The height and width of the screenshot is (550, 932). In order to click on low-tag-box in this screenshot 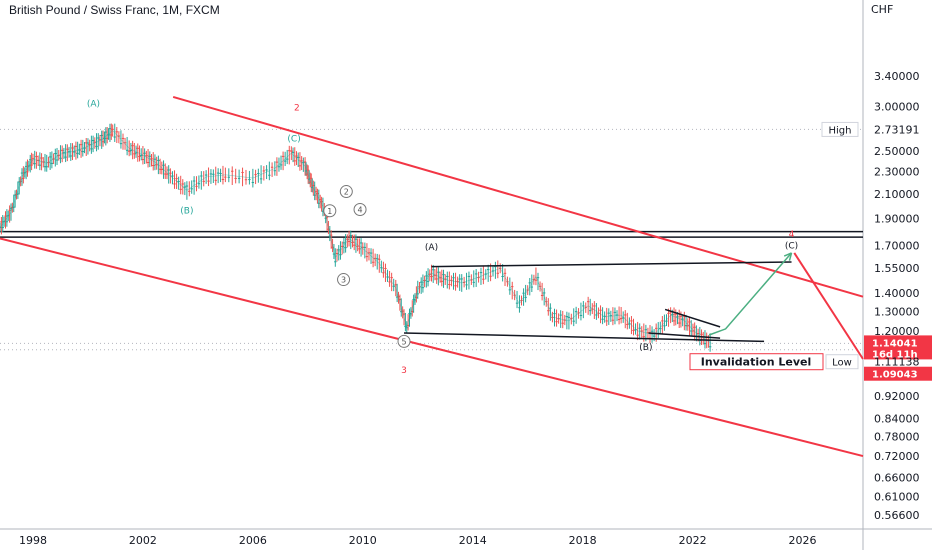, I will do `click(842, 362)`.